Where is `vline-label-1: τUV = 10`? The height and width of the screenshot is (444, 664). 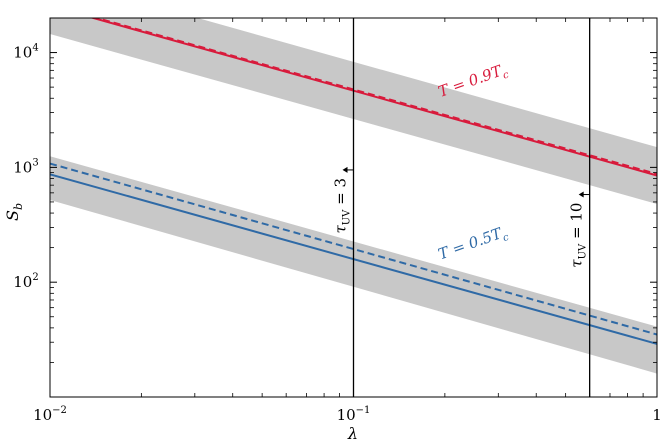 vline-label-1: τUV = 10 is located at coordinates (578, 235).